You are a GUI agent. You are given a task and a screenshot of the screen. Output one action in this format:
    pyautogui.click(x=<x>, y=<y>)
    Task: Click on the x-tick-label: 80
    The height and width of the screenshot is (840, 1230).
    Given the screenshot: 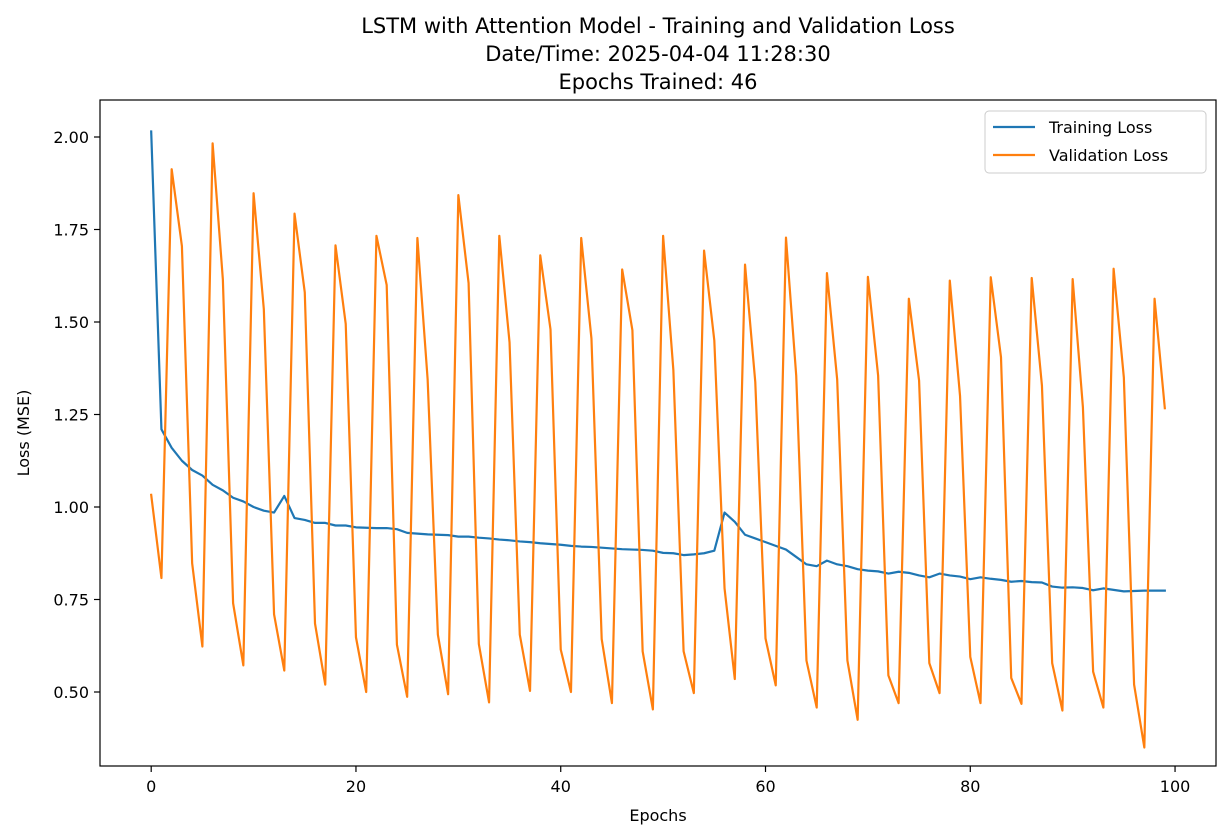 What is the action you would take?
    pyautogui.click(x=970, y=786)
    